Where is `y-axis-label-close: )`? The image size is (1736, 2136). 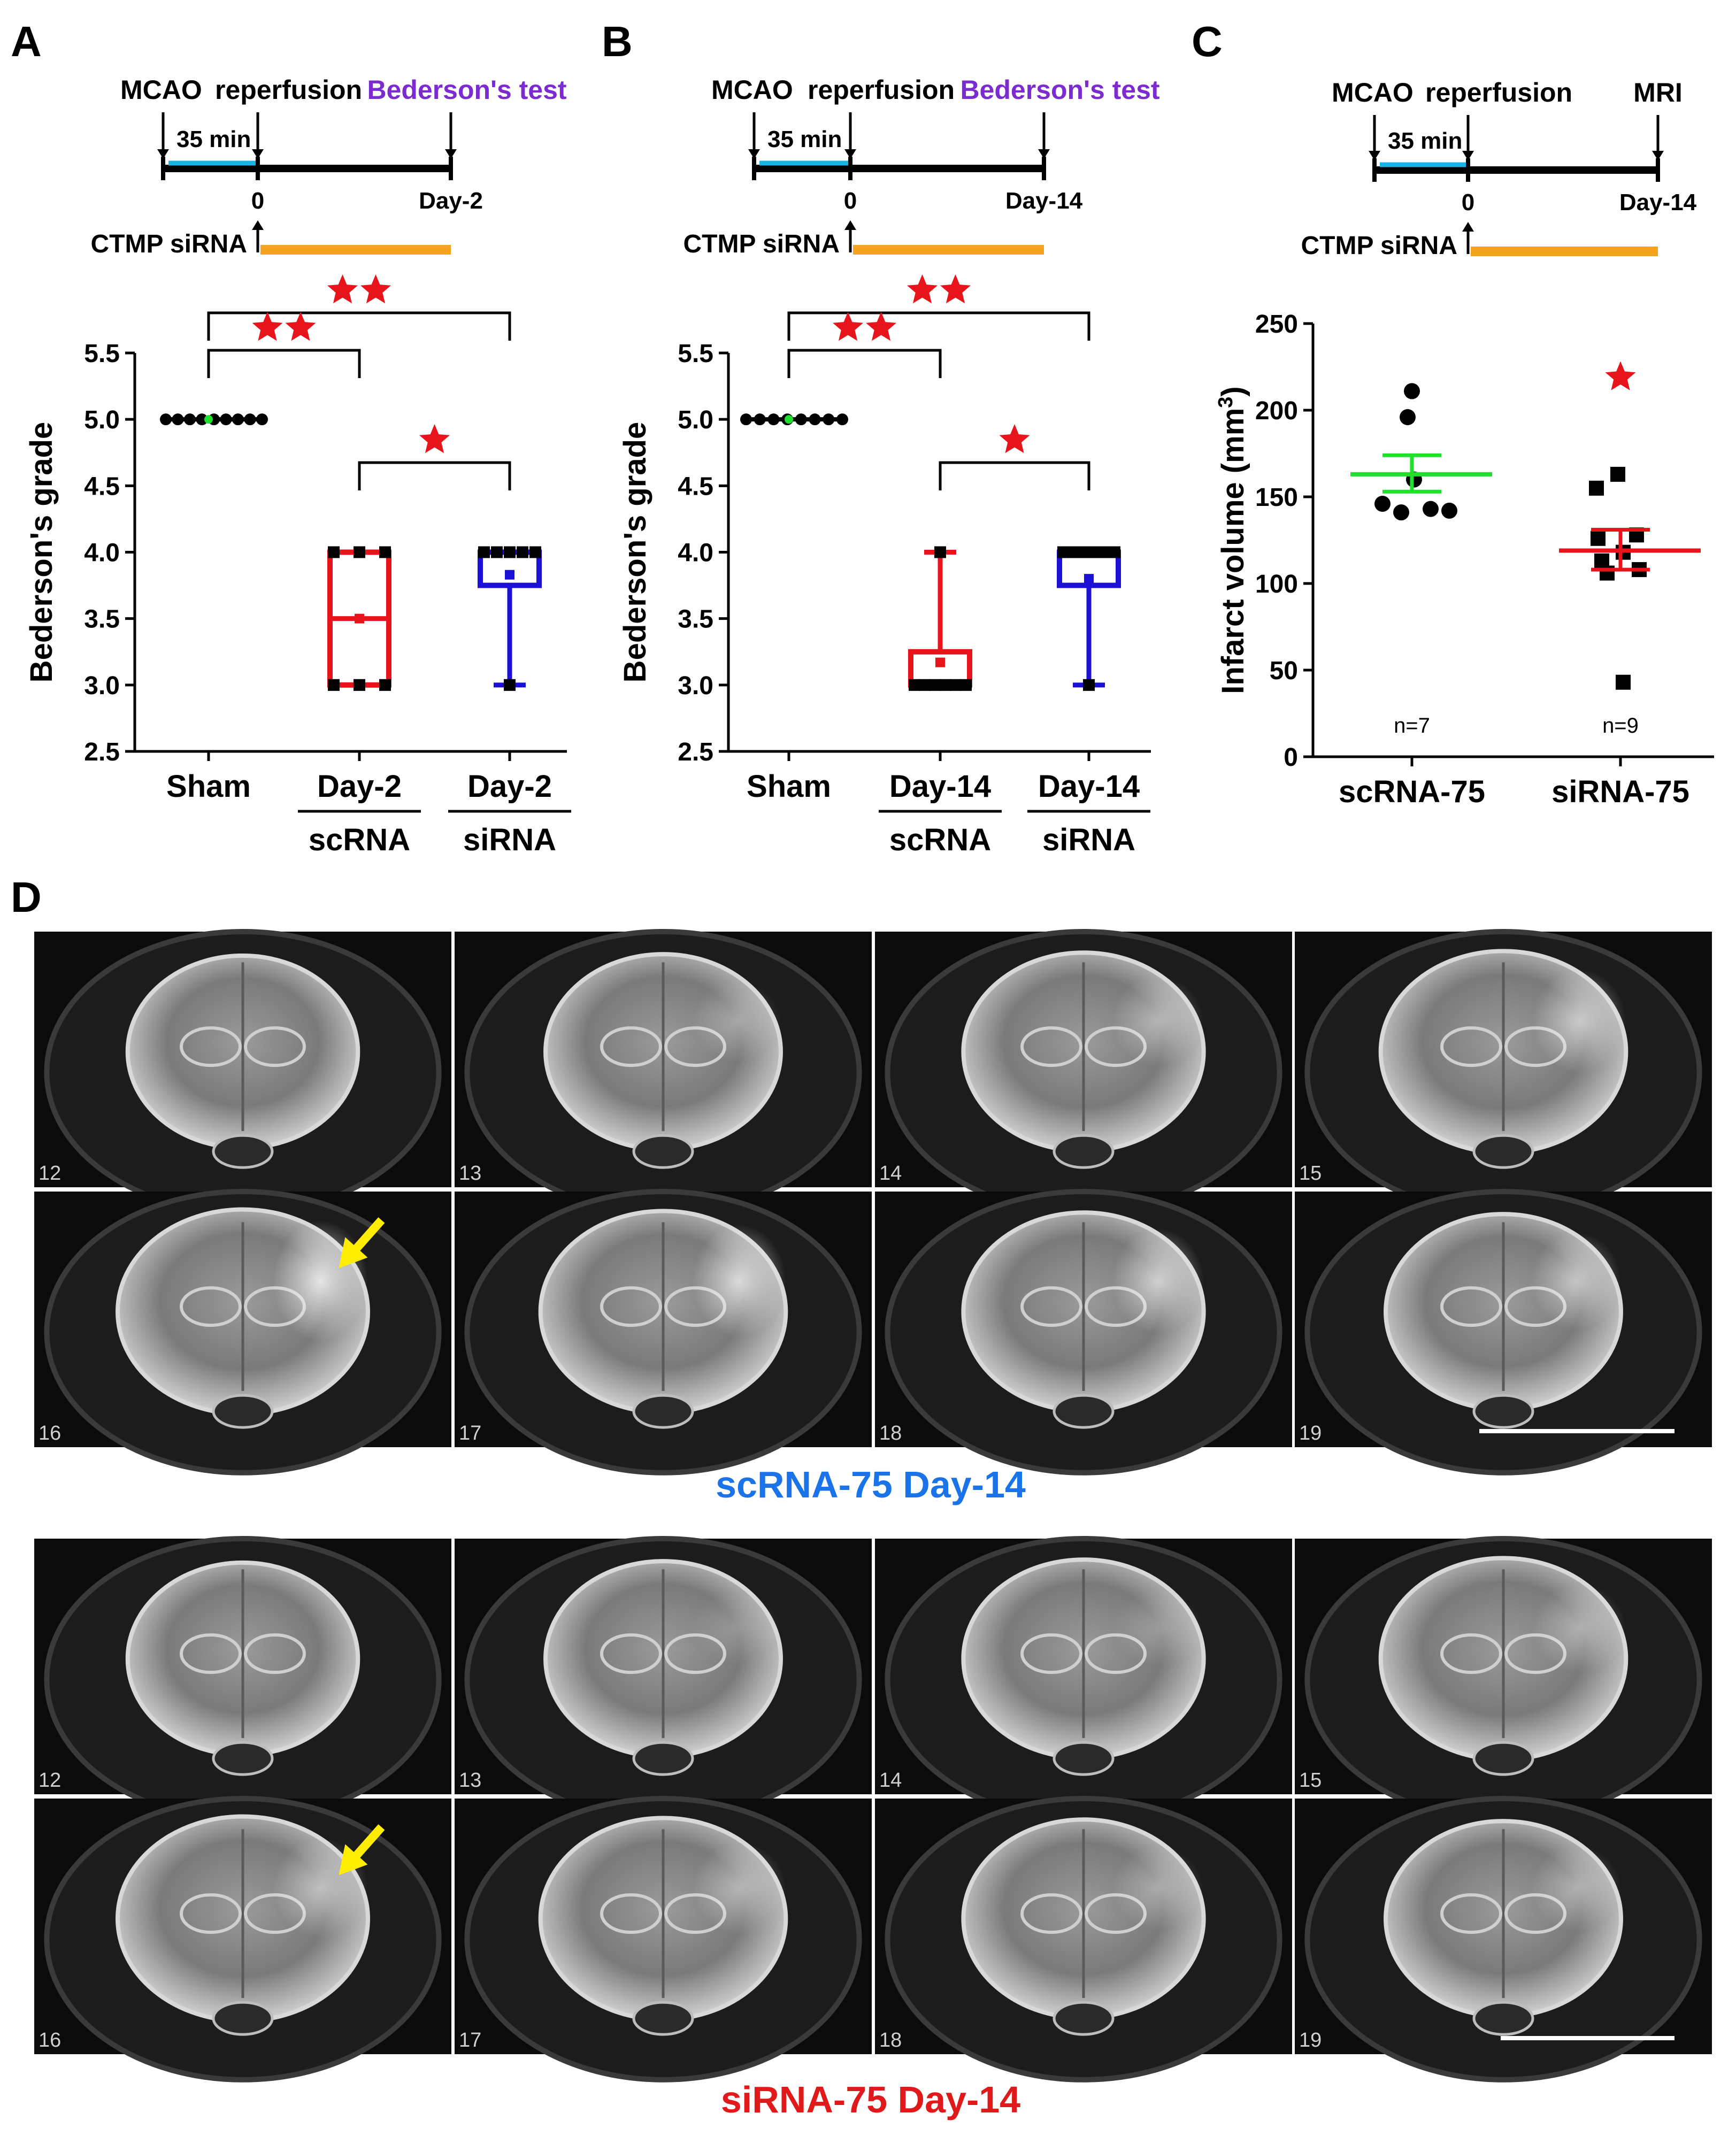
y-axis-label-close: ) is located at coordinates (1233, 391).